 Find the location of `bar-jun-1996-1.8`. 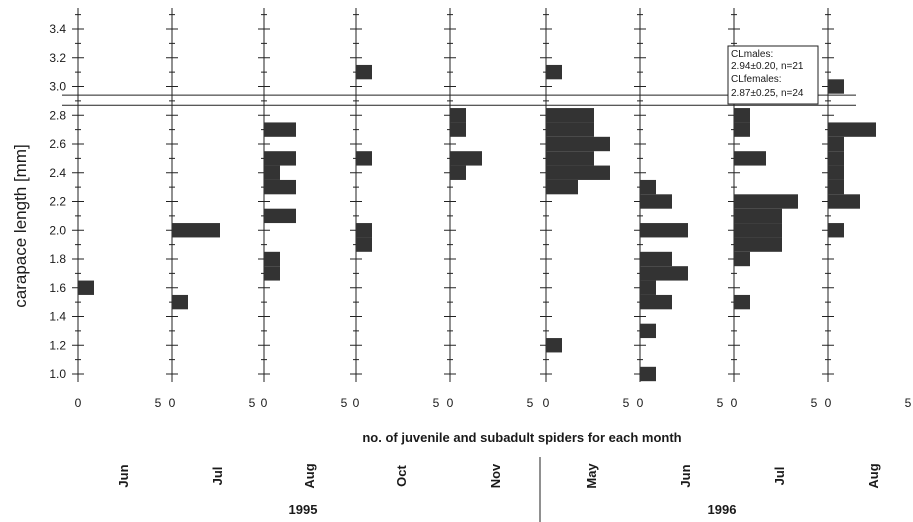

bar-jun-1996-1.8 is located at coordinates (656, 259).